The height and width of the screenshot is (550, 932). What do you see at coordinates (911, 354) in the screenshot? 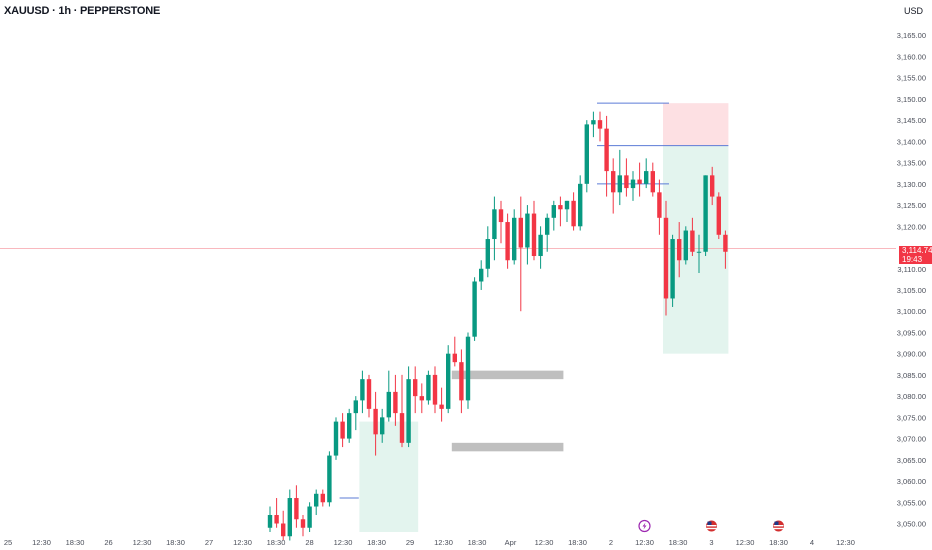
I see `y-axis-tick-label: 3,090.00` at bounding box center [911, 354].